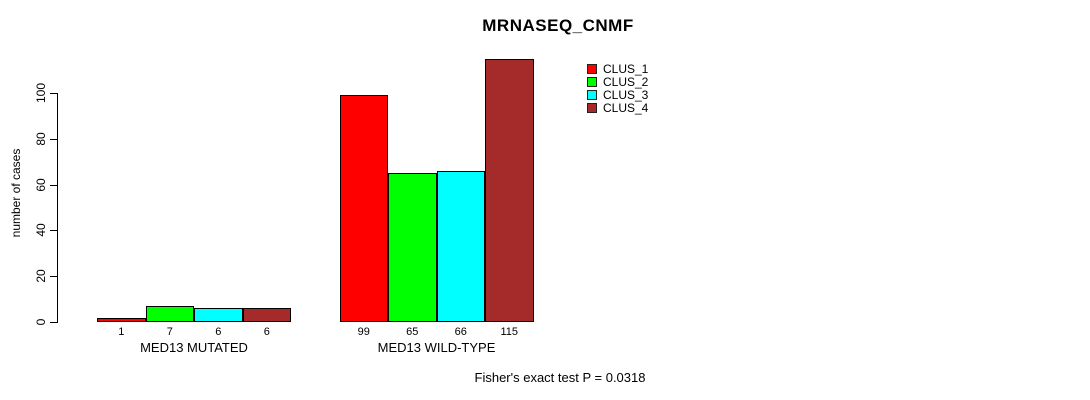 This screenshot has height=400, width=1090. I want to click on bar-clus_3-group2, so click(460, 246).